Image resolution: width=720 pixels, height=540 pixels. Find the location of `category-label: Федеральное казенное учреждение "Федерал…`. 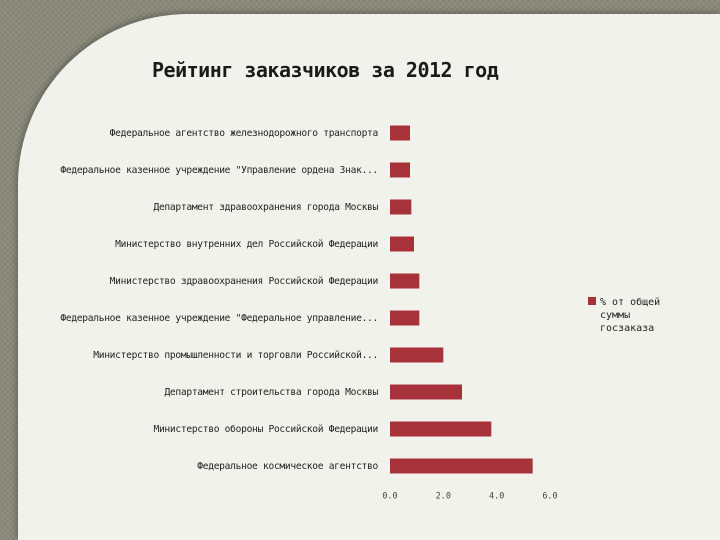

category-label: Федеральное казенное учреждение "Федерал… is located at coordinates (219, 318).